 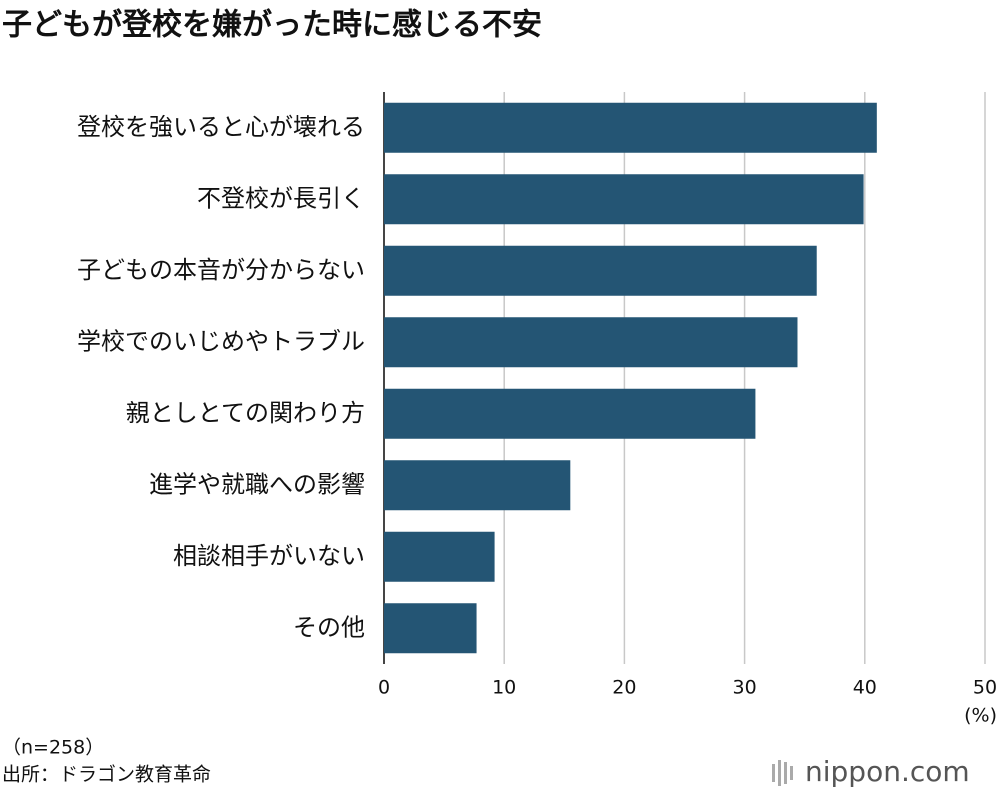 What do you see at coordinates (624, 688) in the screenshot?
I see `x-tick-label: 20` at bounding box center [624, 688].